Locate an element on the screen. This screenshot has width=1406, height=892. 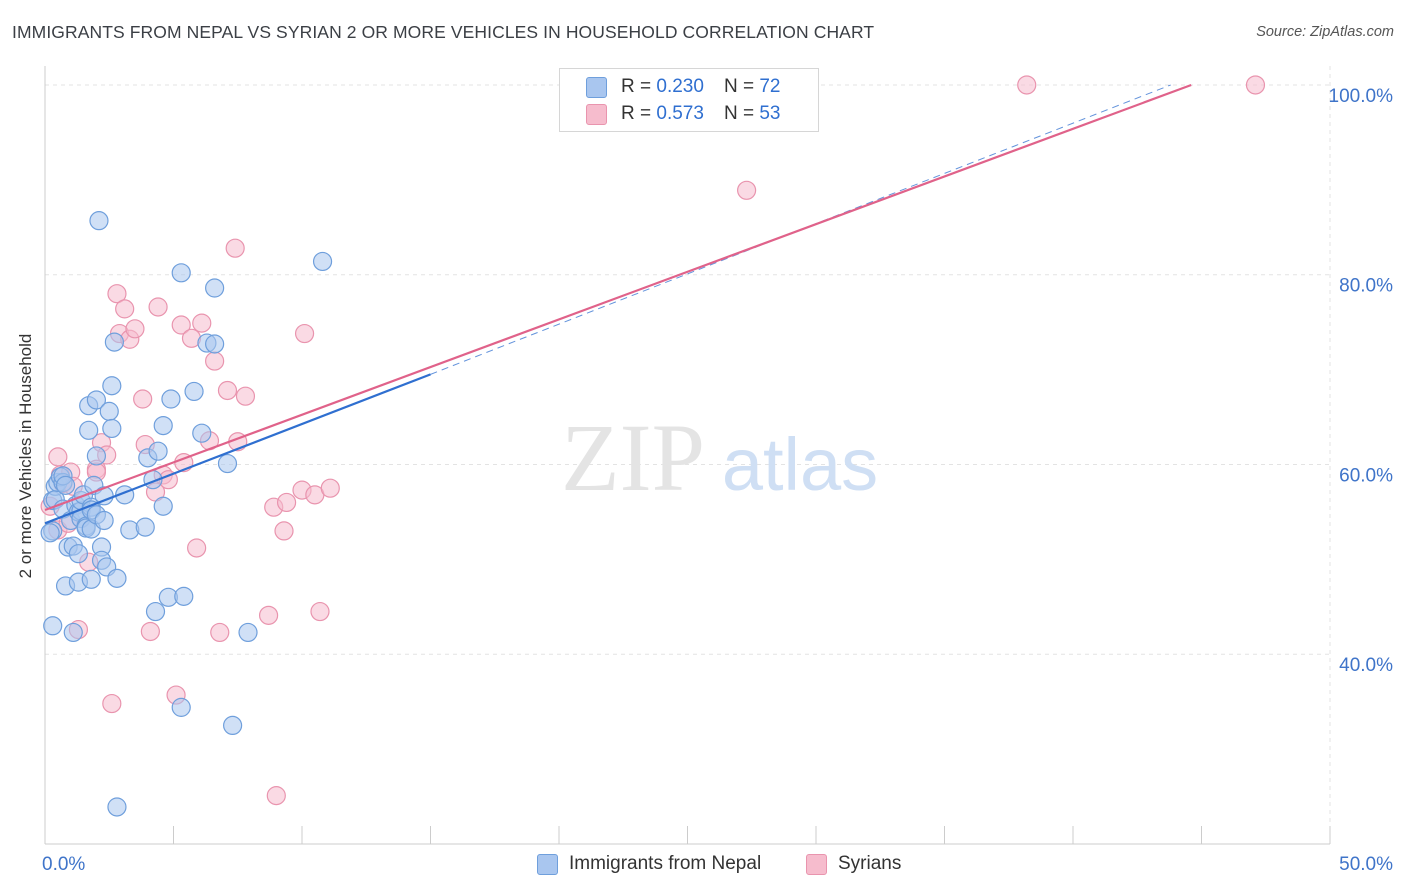
nepal-swatch is located at coordinates (596, 87).